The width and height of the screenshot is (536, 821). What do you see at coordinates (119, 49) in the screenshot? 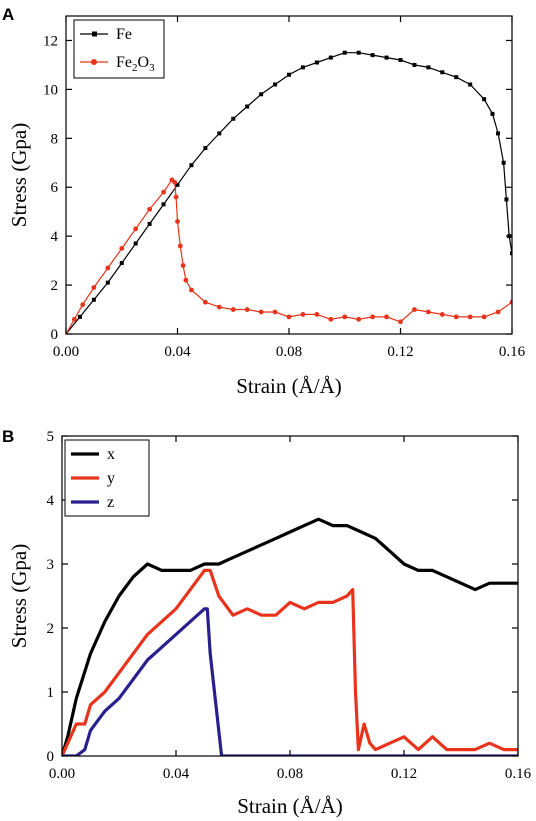
I see `legend: Fe Fe2O3` at bounding box center [119, 49].